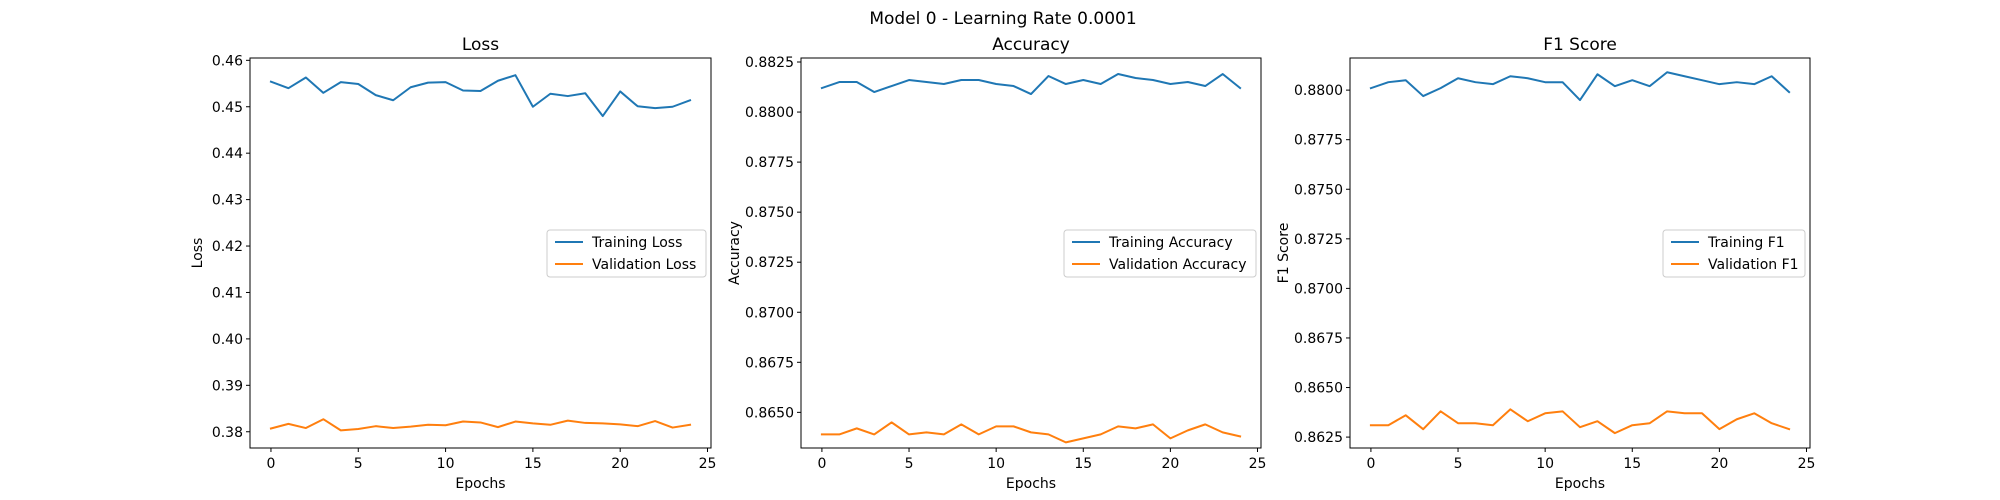 The image size is (2000, 500). Describe the element at coordinates (227, 154) in the screenshot. I see `y-tick-label: 0.44` at that location.